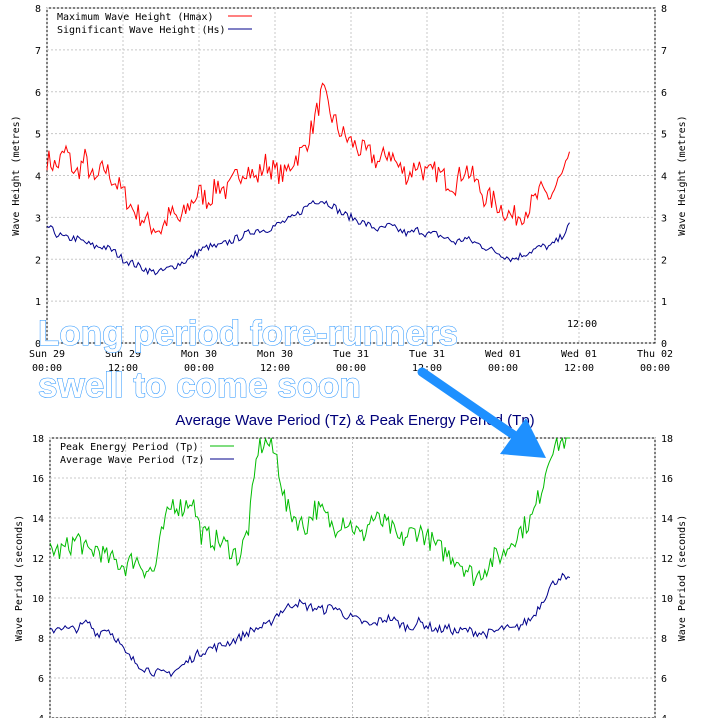  What do you see at coordinates (38, 51) in the screenshot?
I see `y-tick-label-left: 7` at bounding box center [38, 51].